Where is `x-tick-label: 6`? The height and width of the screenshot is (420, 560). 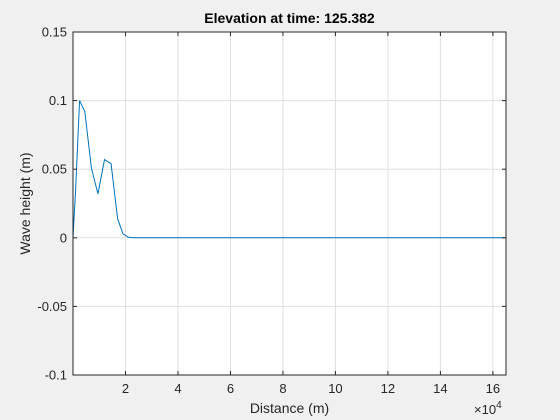
x-tick-label: 6 is located at coordinates (230, 388).